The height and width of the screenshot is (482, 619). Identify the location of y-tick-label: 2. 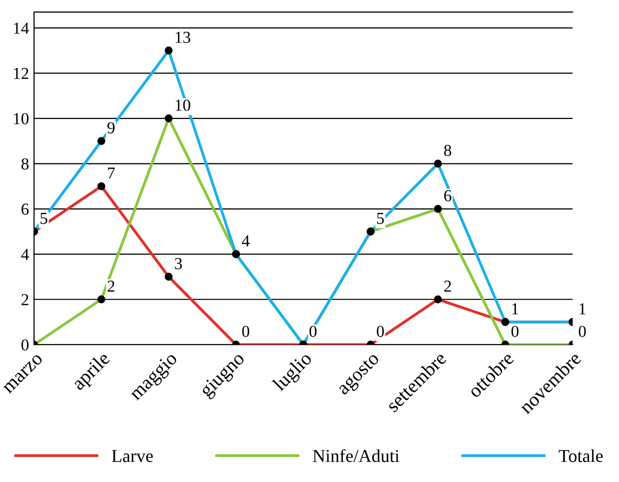
(25, 300).